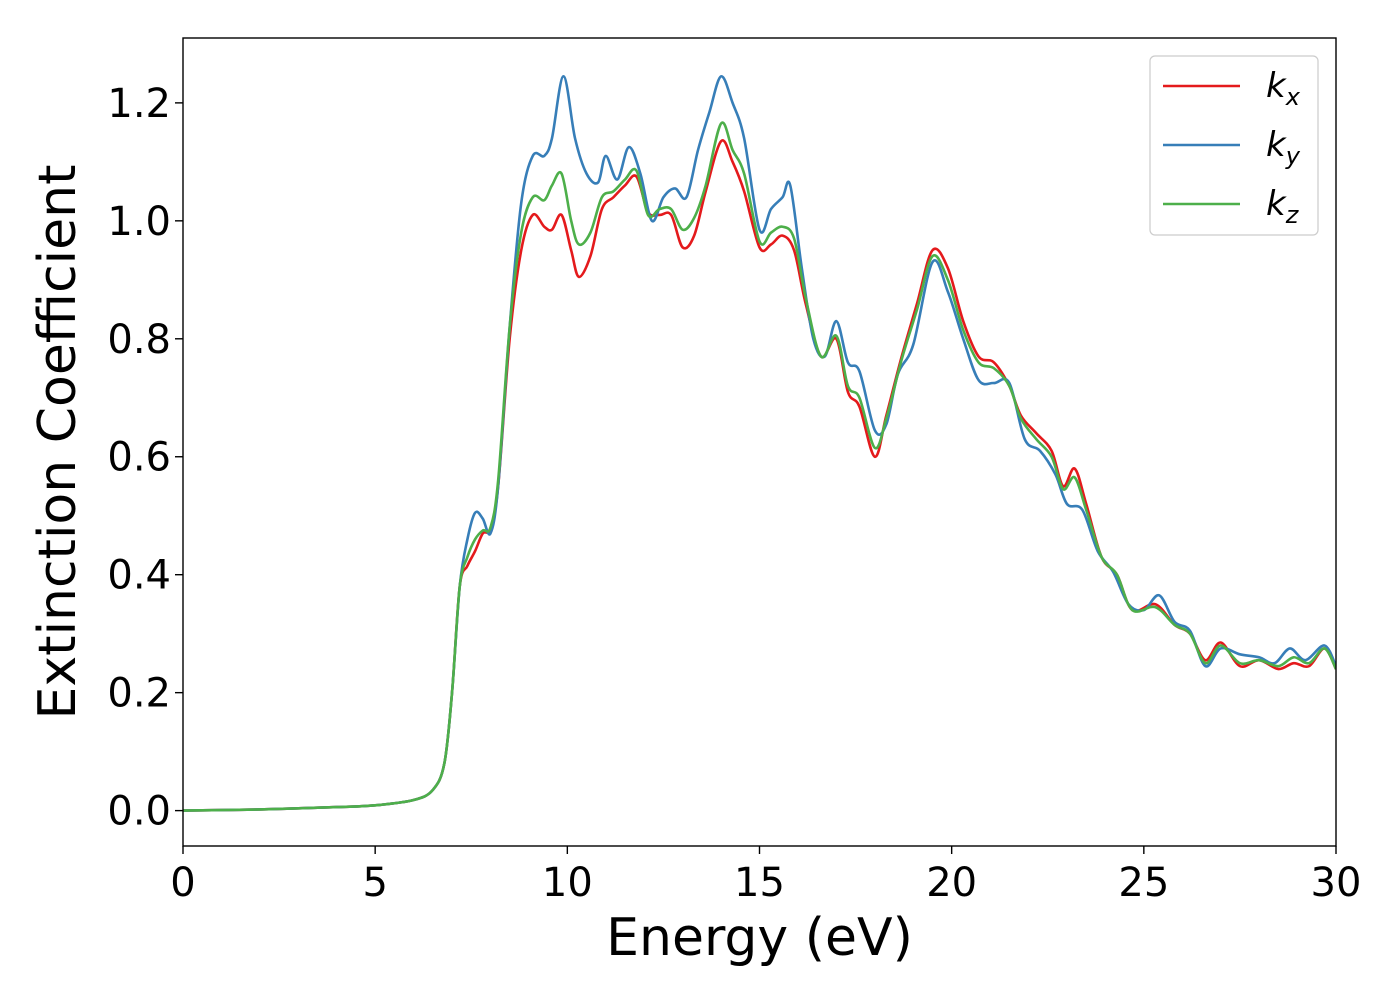  Describe the element at coordinates (567, 883) in the screenshot. I see `x-tick-label: 10` at that location.